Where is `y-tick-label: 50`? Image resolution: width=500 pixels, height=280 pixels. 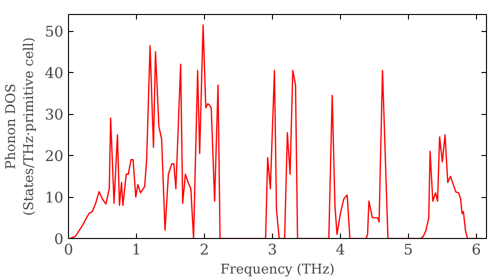
y-tick-label: 50 is located at coordinates (54, 32).